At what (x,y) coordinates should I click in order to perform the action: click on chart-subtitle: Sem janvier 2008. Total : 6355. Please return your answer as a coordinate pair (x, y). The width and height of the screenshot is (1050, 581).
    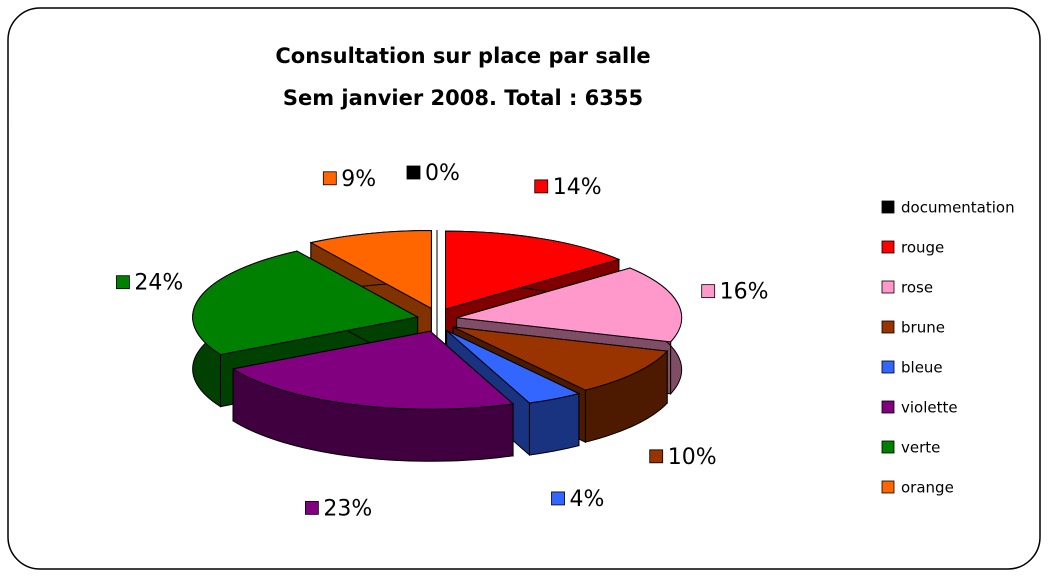
    Looking at the image, I should click on (463, 98).